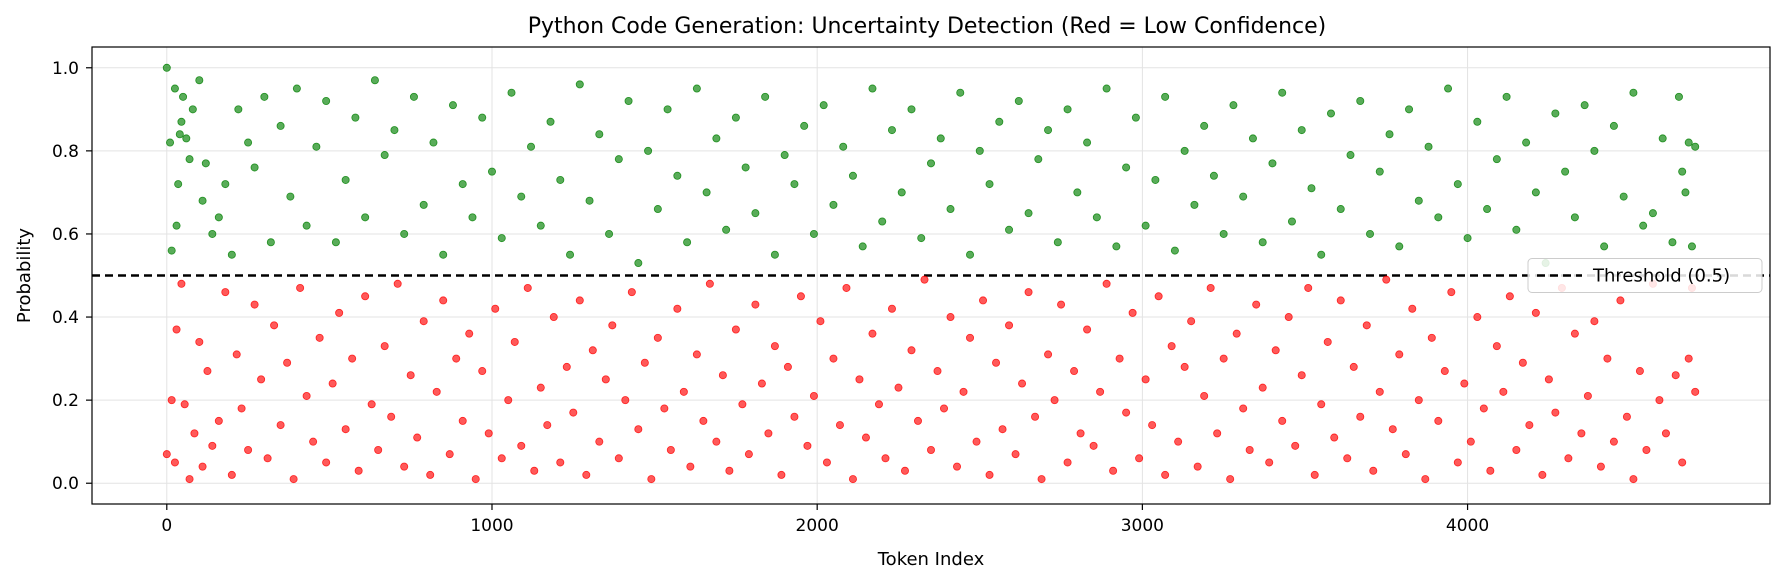 The height and width of the screenshot is (584, 1785). I want to click on x-tick-label: 4000, so click(1467, 526).